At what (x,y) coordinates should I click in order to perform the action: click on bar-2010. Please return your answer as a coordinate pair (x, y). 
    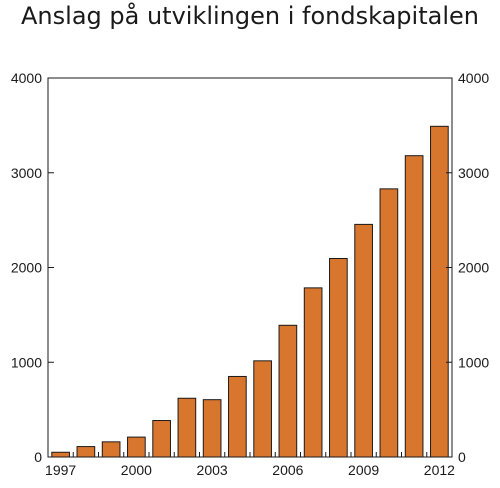
    Looking at the image, I should click on (389, 323).